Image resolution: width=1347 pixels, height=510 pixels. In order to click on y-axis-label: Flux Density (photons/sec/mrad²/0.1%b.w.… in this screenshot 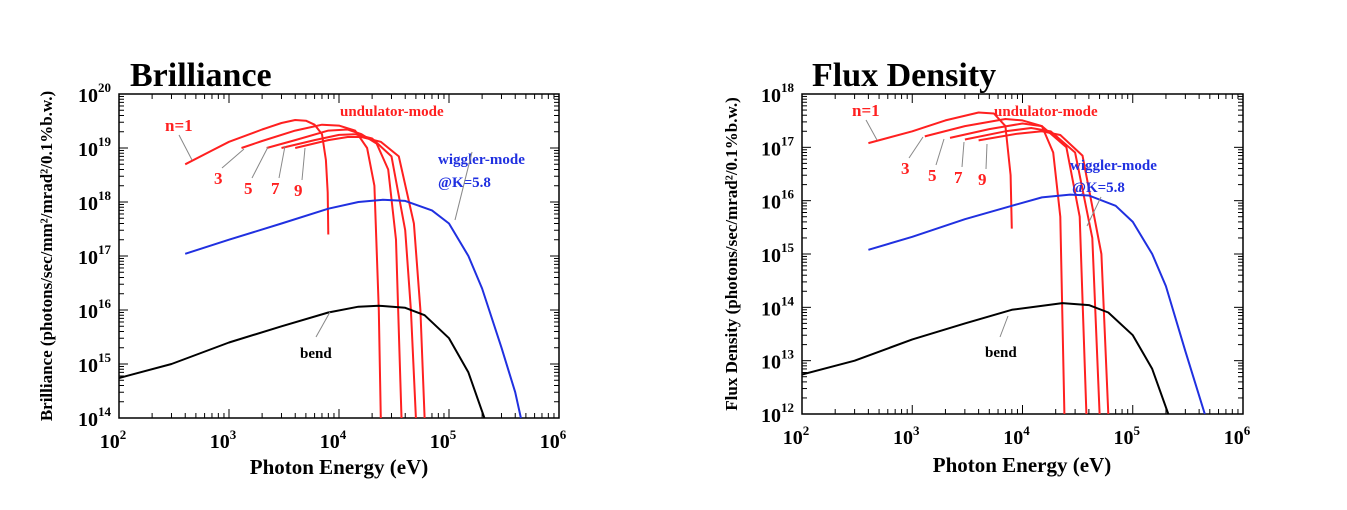, I will do `click(731, 253)`.